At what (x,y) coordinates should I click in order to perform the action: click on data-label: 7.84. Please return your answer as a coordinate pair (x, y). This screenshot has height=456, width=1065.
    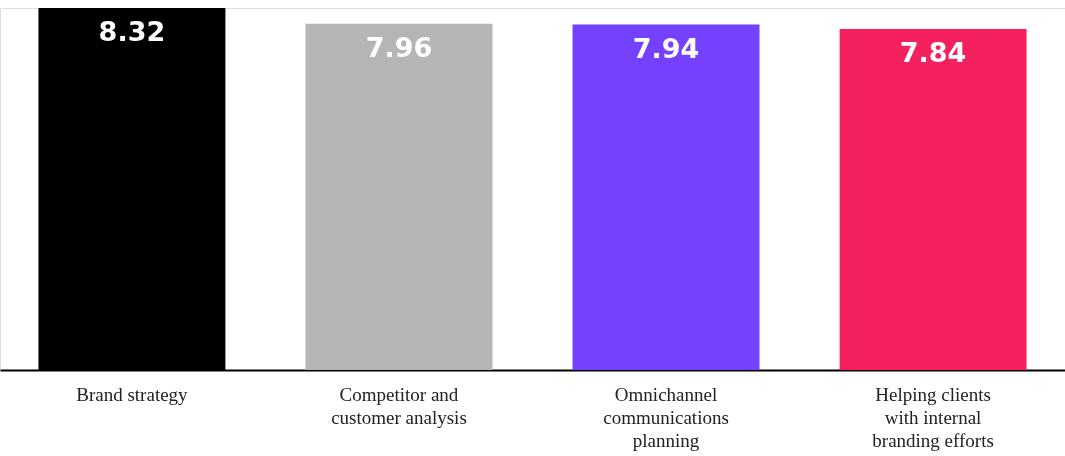
    Looking at the image, I should click on (933, 52).